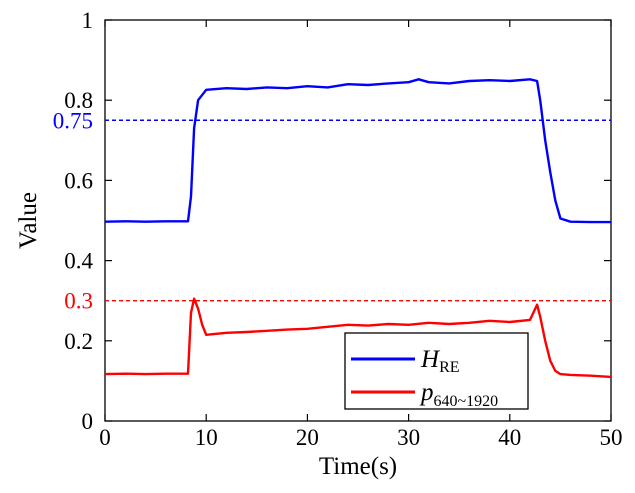  What do you see at coordinates (88, 20) in the screenshot?
I see `y-tick-label: 1` at bounding box center [88, 20].